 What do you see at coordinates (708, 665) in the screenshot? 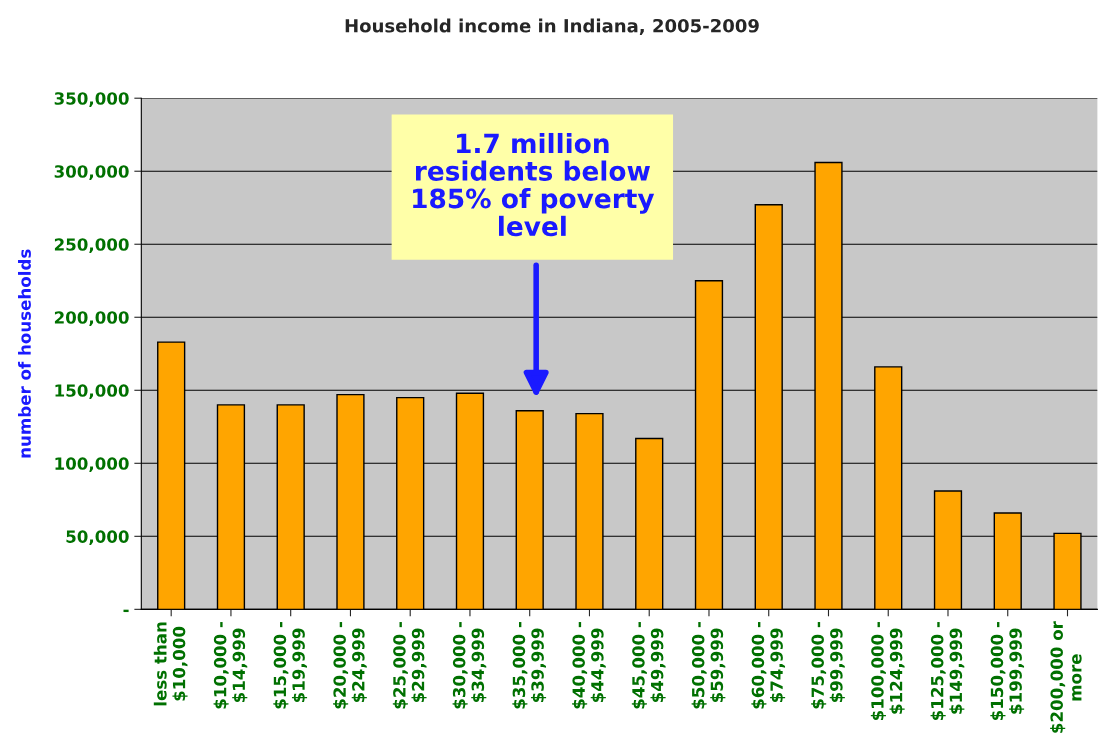
I see `x-tick-label: $50,000 - $59,999` at bounding box center [708, 665].